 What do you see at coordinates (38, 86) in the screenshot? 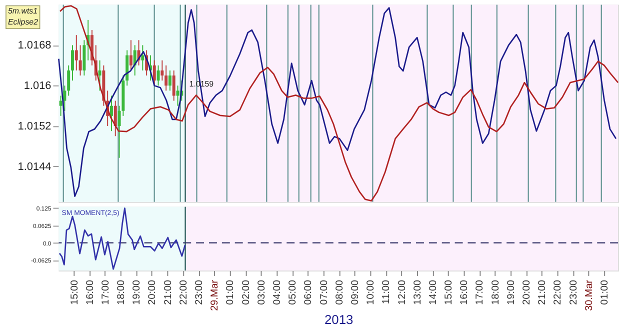
I see `y-tick-label: 1.016` at bounding box center [38, 86].